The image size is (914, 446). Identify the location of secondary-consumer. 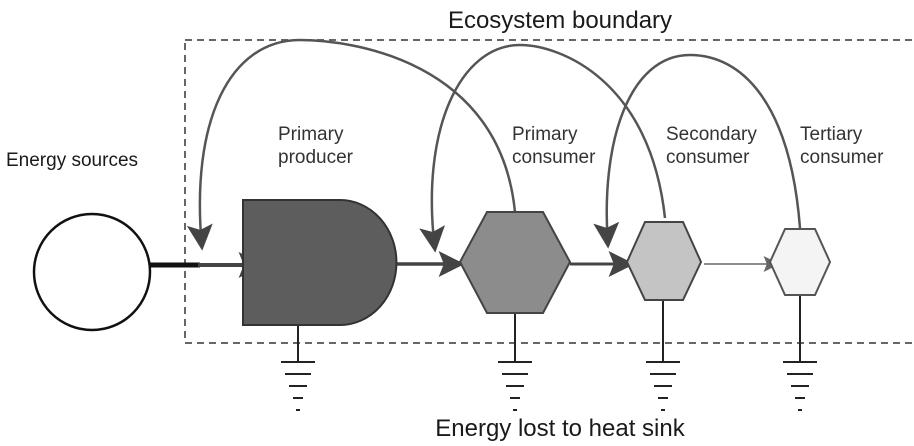
(664, 261).